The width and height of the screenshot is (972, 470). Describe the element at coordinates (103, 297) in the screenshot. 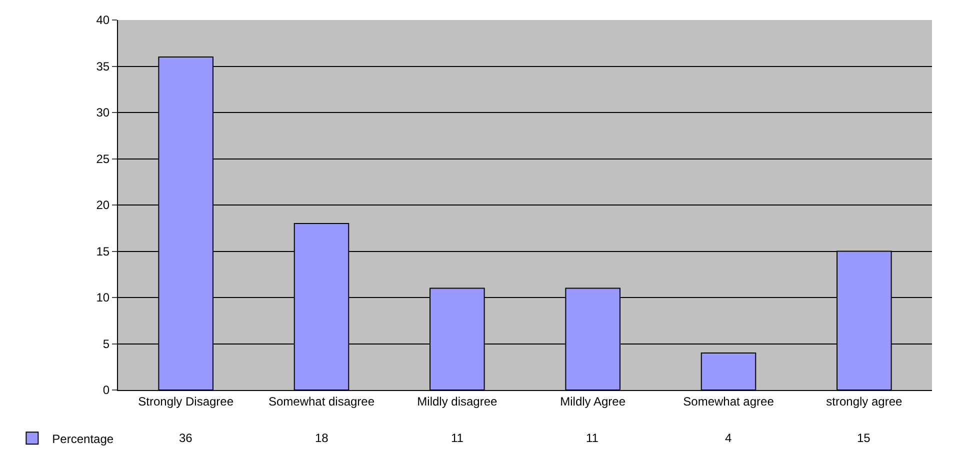

I see `y-tick-label: 10` at that location.